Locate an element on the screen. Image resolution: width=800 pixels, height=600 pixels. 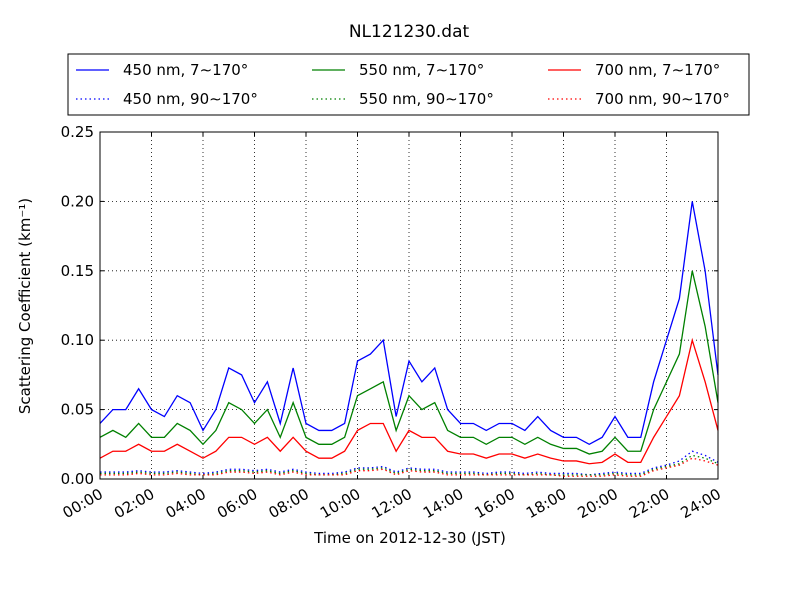
legend-label: 700 nm, 7∼170° is located at coordinates (657, 70).